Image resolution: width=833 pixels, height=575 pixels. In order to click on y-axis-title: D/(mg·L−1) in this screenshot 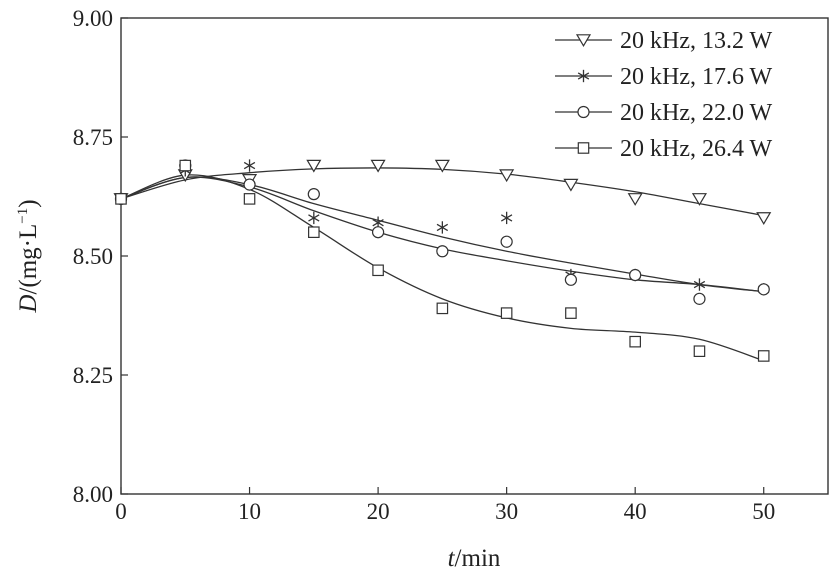, I will do `click(28, 256)`.